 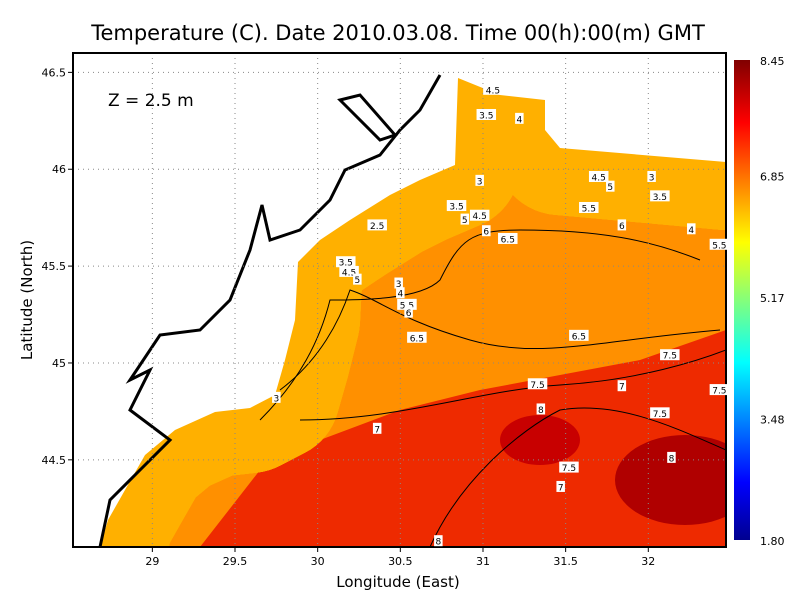 What do you see at coordinates (318, 561) in the screenshot?
I see `x-tick-label: 30` at bounding box center [318, 561].